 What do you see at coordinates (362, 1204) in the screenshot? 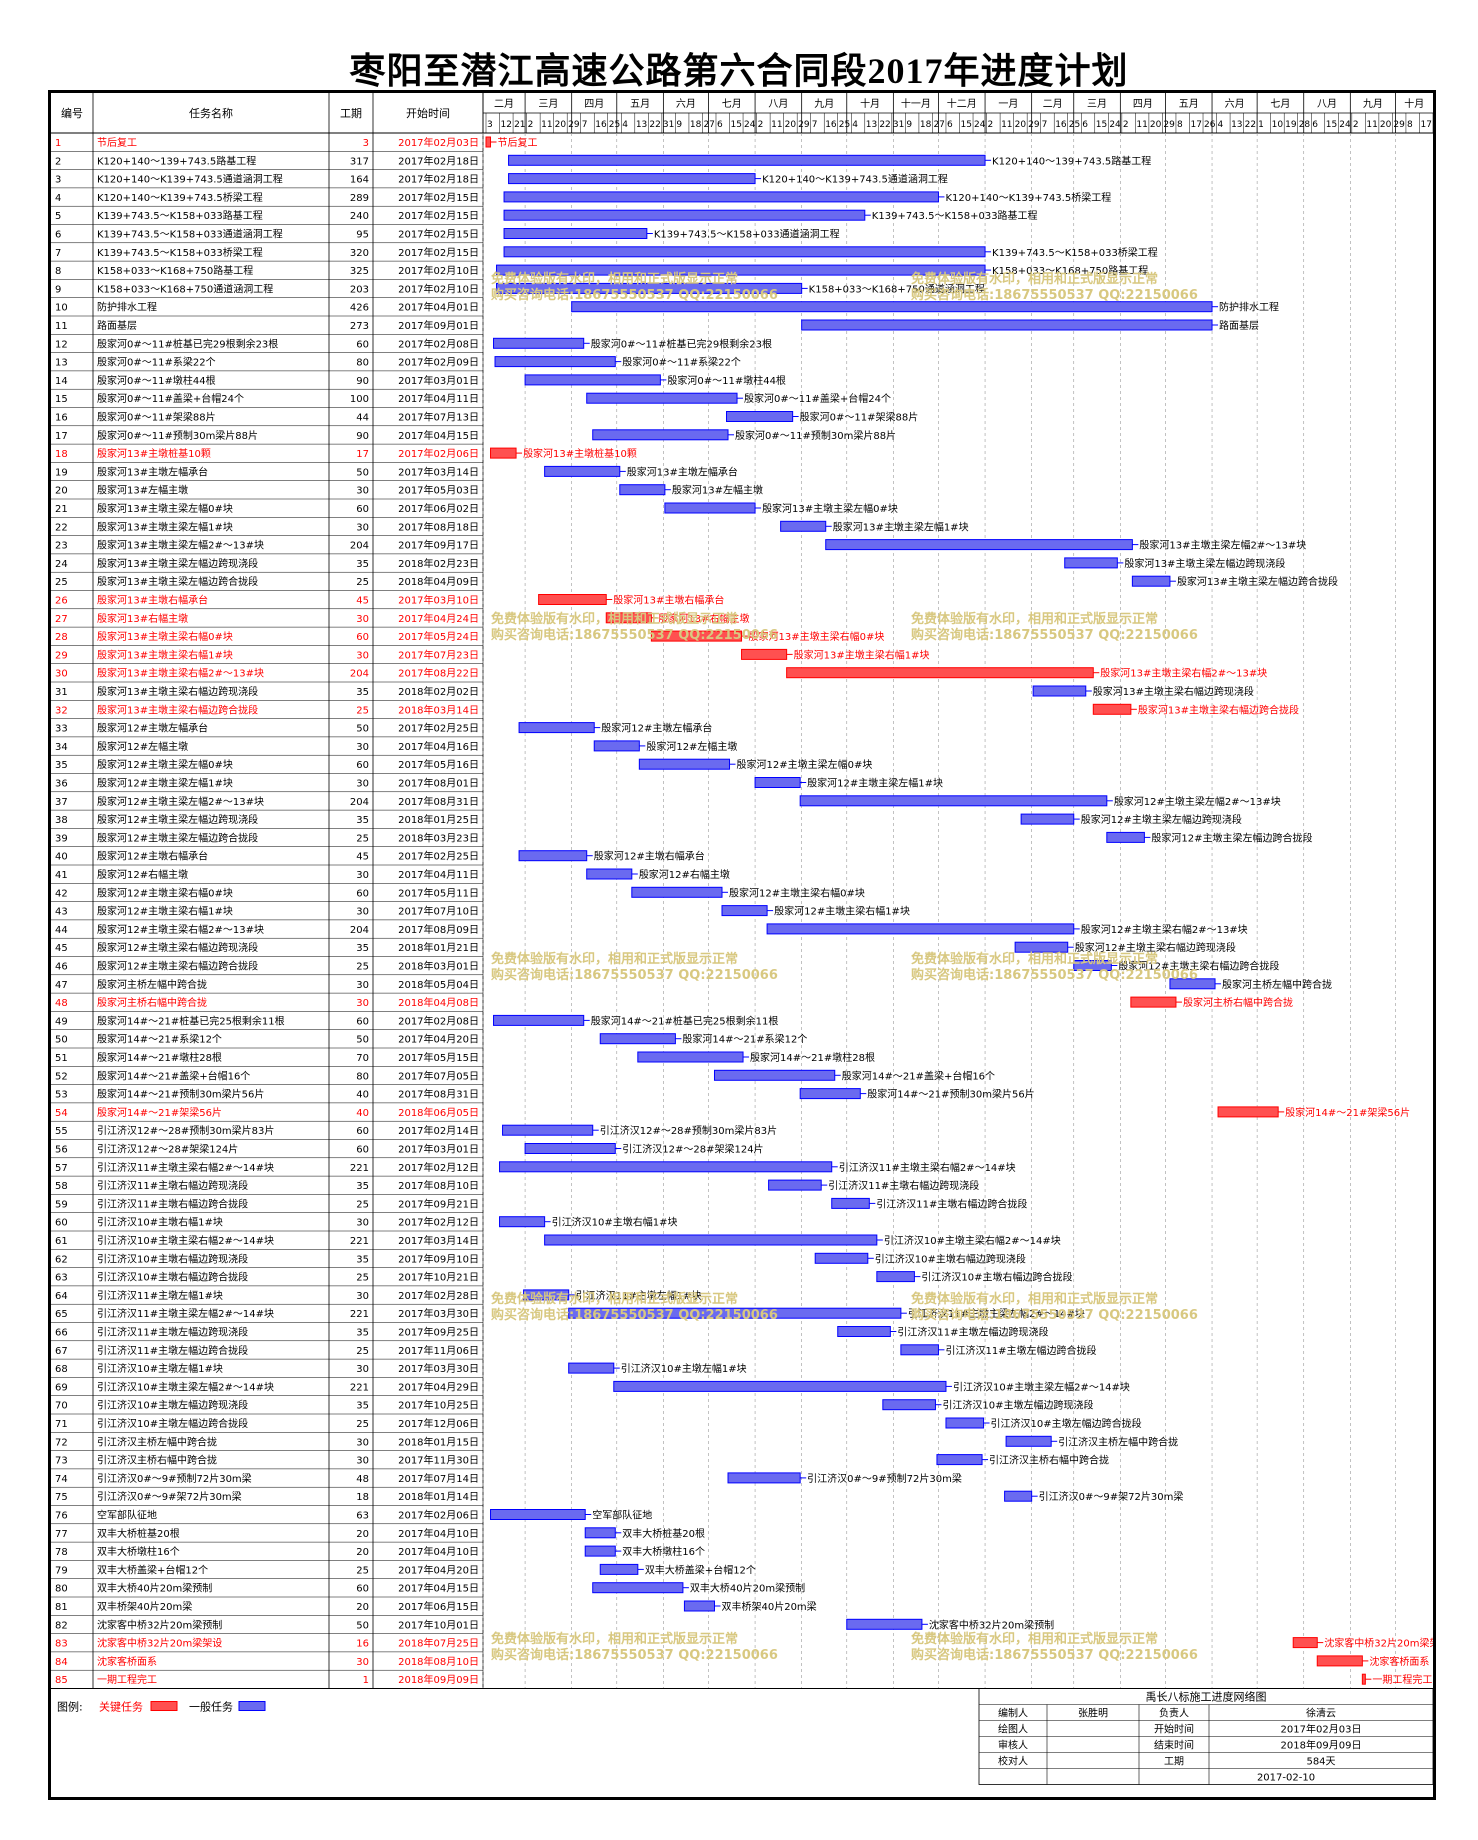
I see `task-duration: 25` at bounding box center [362, 1204].